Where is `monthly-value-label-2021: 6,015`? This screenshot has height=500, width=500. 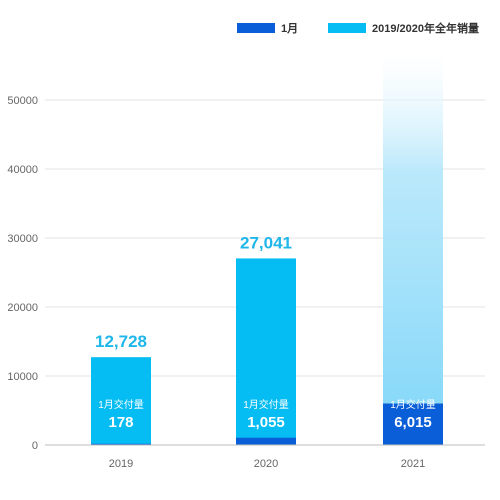 monthly-value-label-2021: 6,015 is located at coordinates (413, 422).